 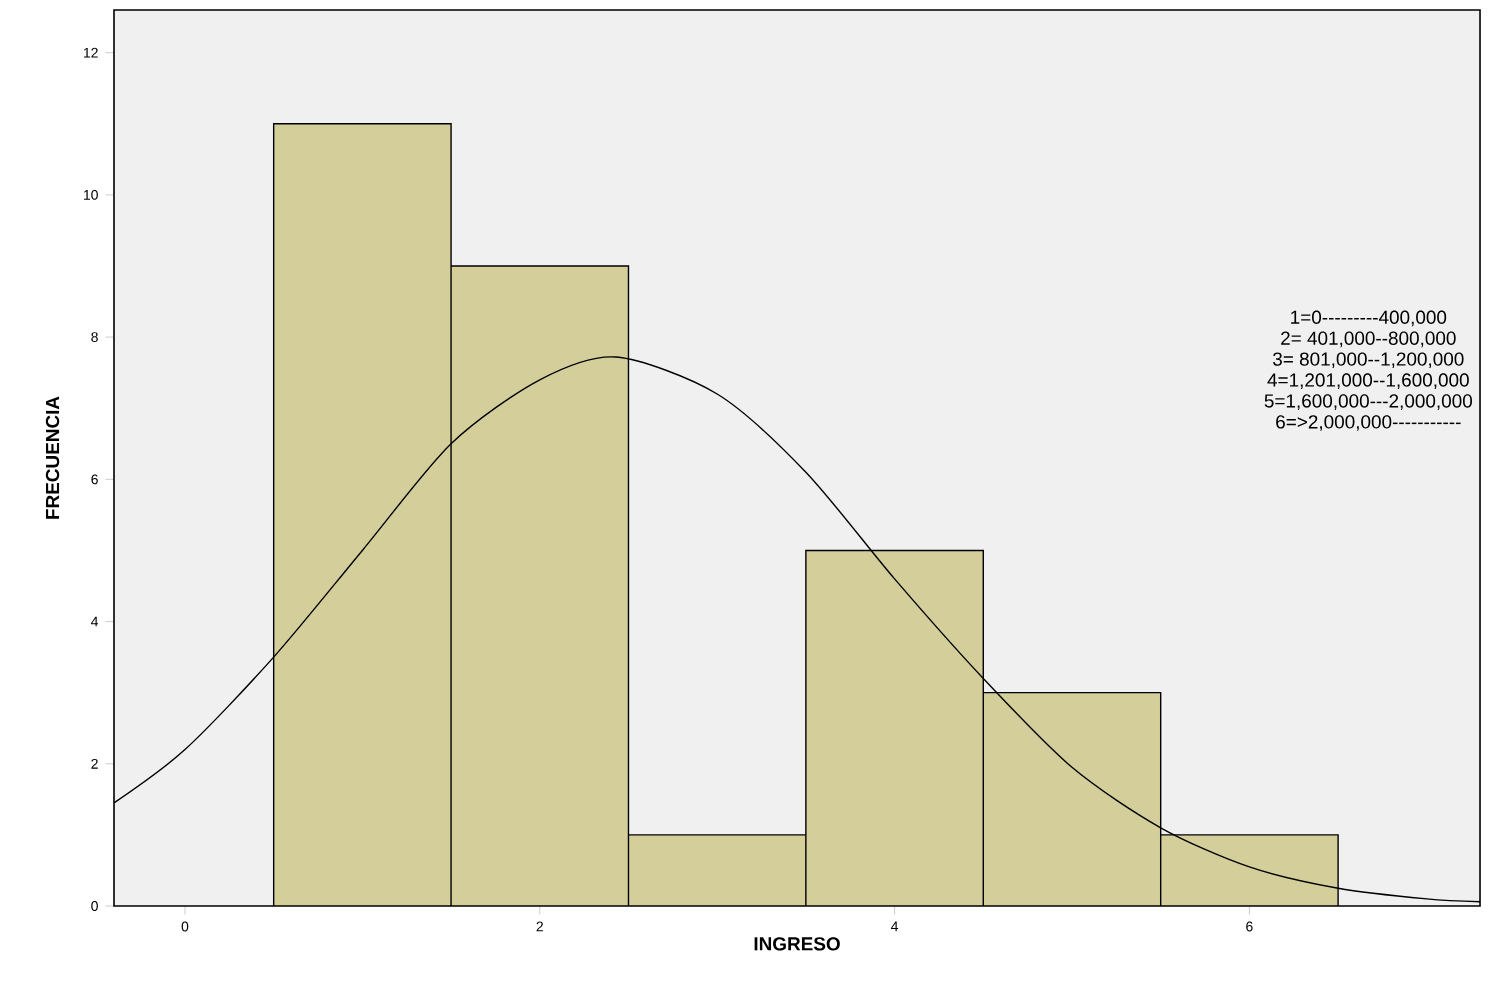 What do you see at coordinates (52, 457) in the screenshot?
I see `y-axis-title: FRECUENCIA` at bounding box center [52, 457].